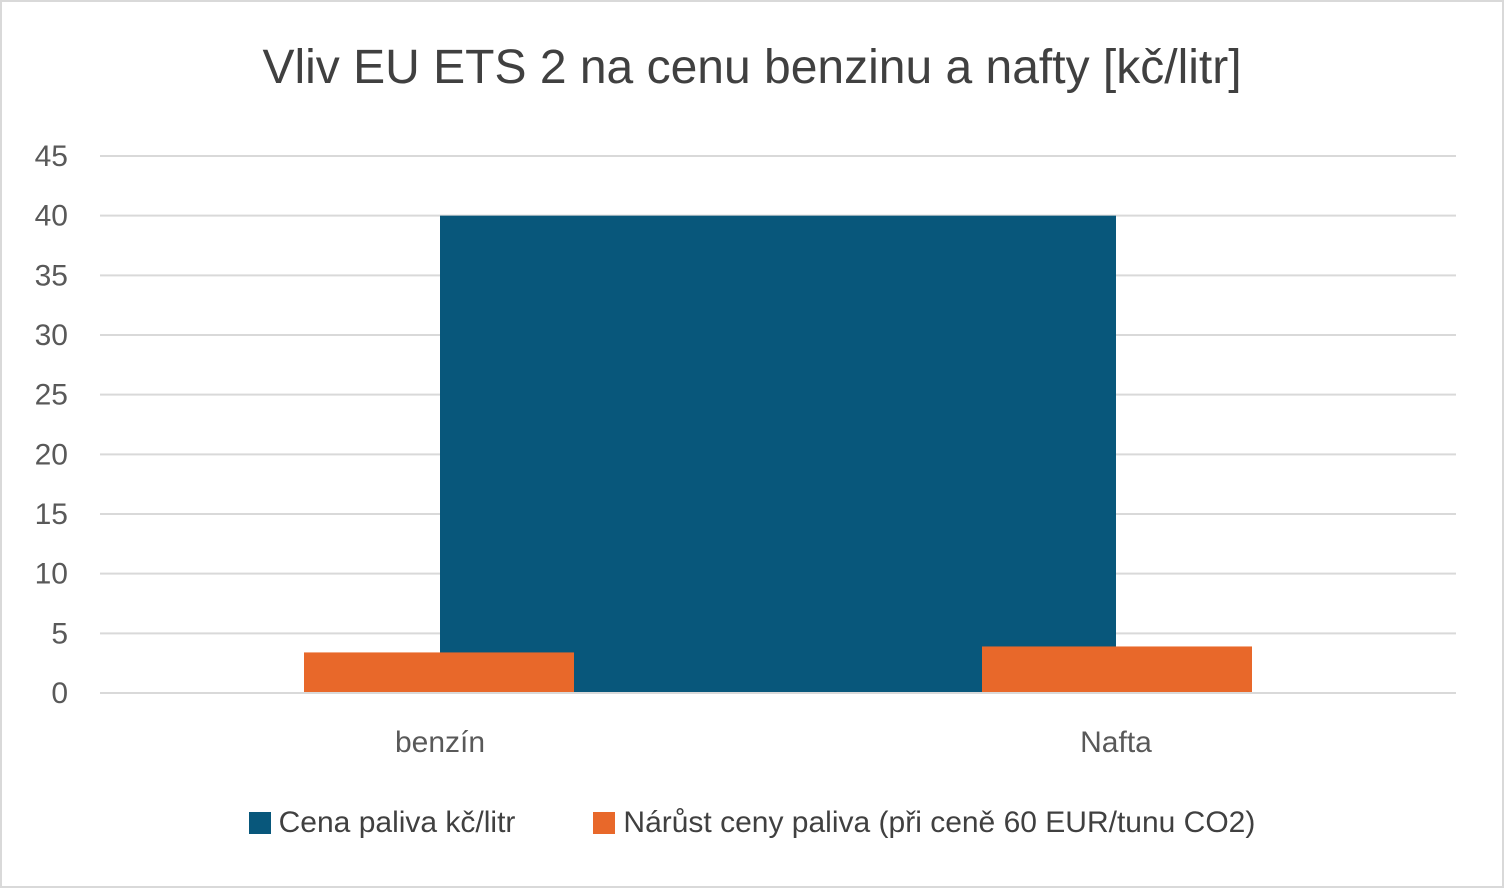  I want to click on bar-narust-benzin, so click(439, 672).